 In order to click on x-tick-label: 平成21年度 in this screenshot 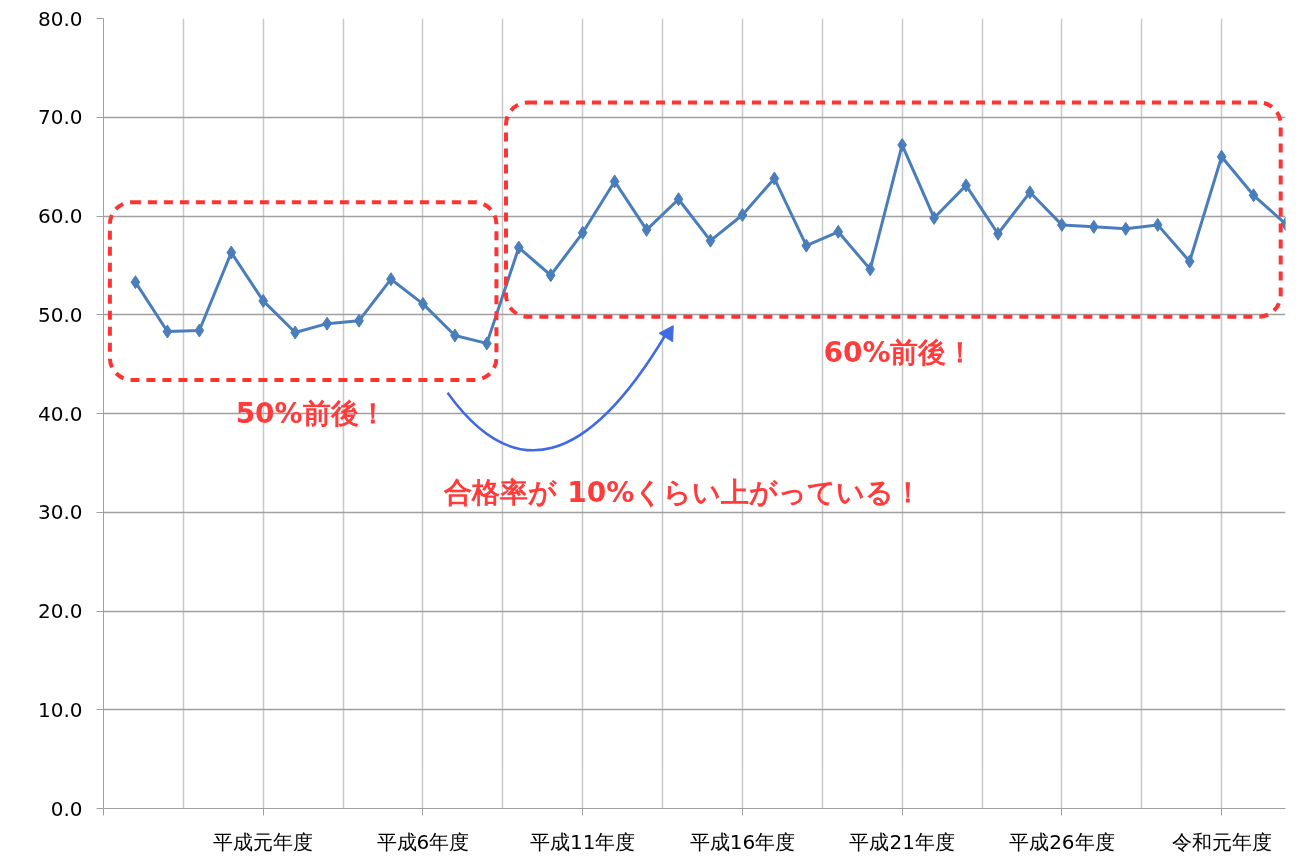, I will do `click(902, 841)`.